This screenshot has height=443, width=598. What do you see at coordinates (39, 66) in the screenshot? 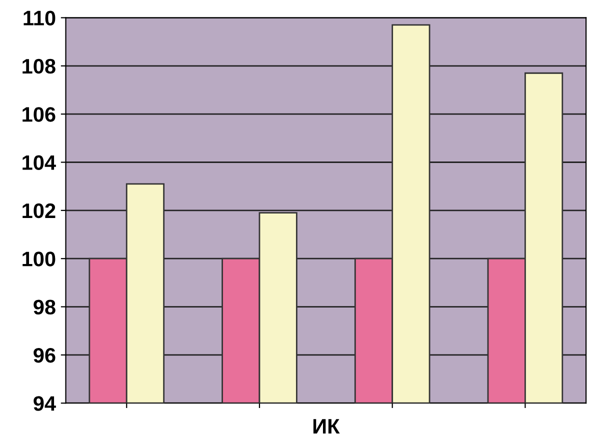
I see `y-tick-label: 108` at bounding box center [39, 66].